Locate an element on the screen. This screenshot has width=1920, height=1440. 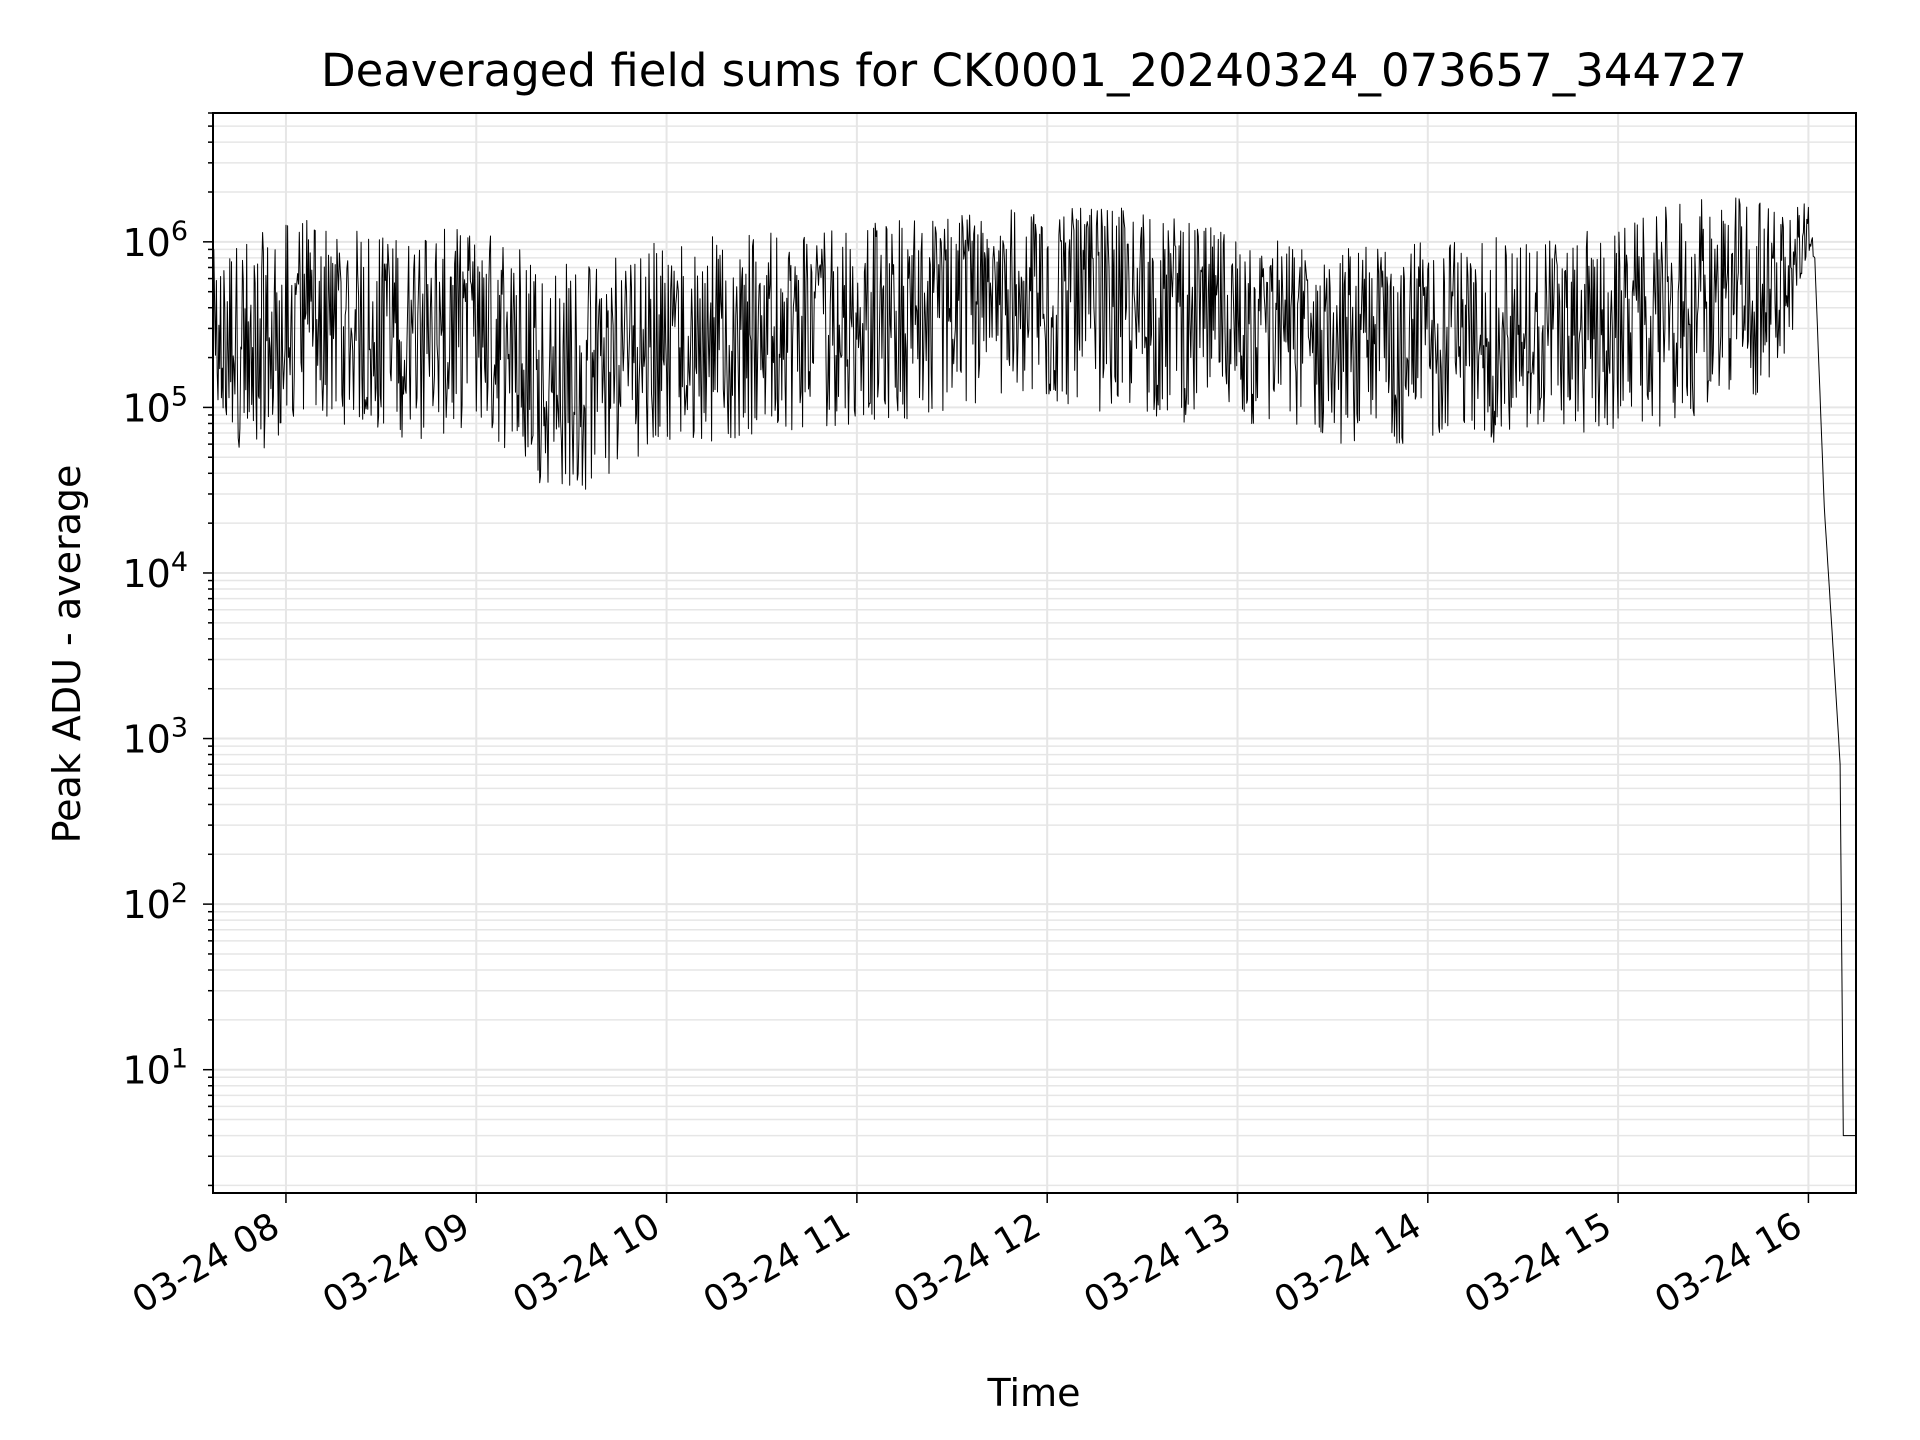
x-tick-label: 03-24 11 is located at coordinates (777, 1263).